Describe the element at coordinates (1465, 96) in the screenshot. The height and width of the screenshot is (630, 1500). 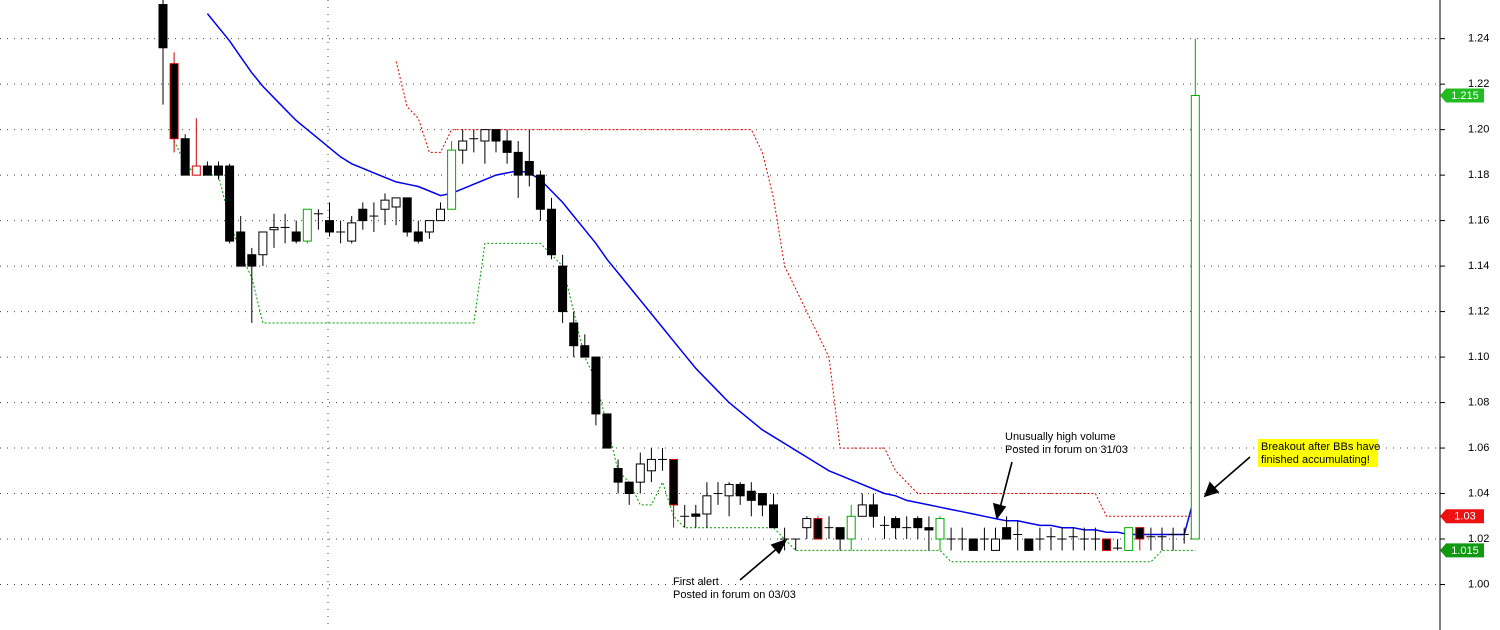
I see `price-tag-label: 1.215` at that location.